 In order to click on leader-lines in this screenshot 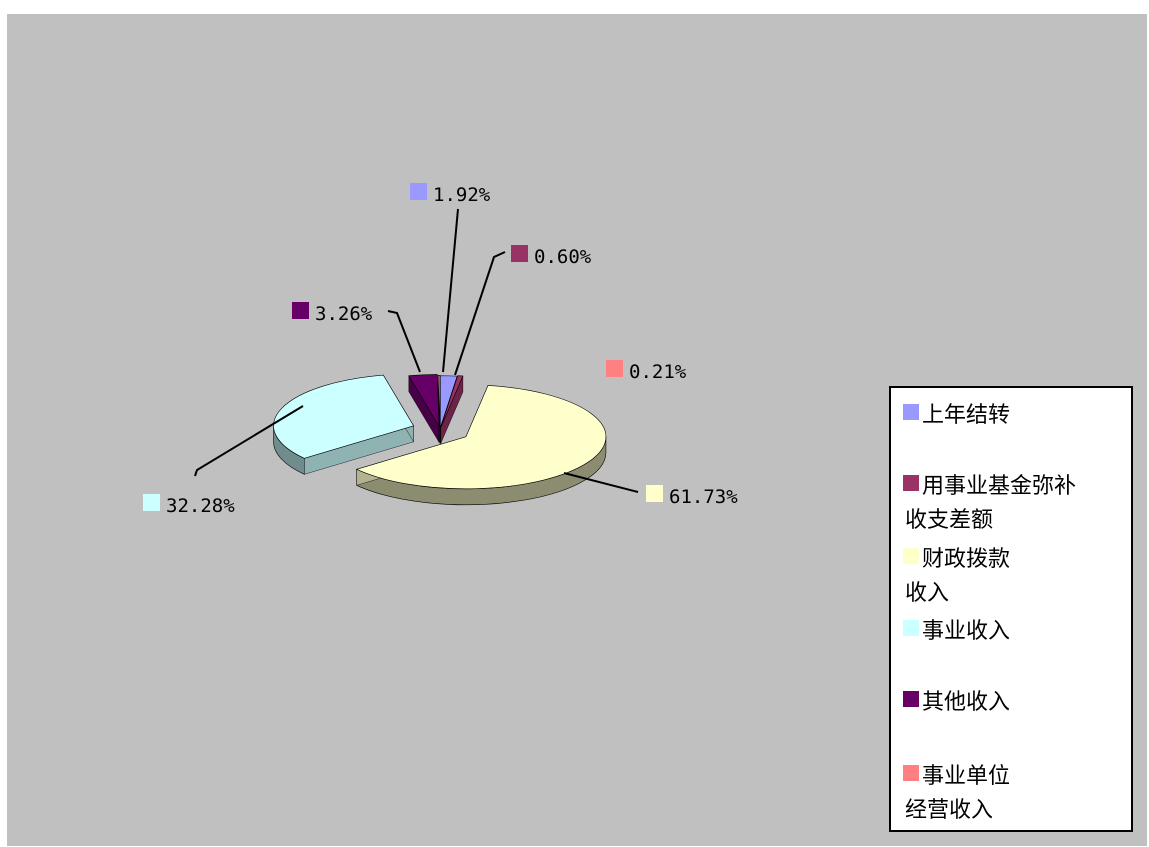, I will do `click(416, 350)`.